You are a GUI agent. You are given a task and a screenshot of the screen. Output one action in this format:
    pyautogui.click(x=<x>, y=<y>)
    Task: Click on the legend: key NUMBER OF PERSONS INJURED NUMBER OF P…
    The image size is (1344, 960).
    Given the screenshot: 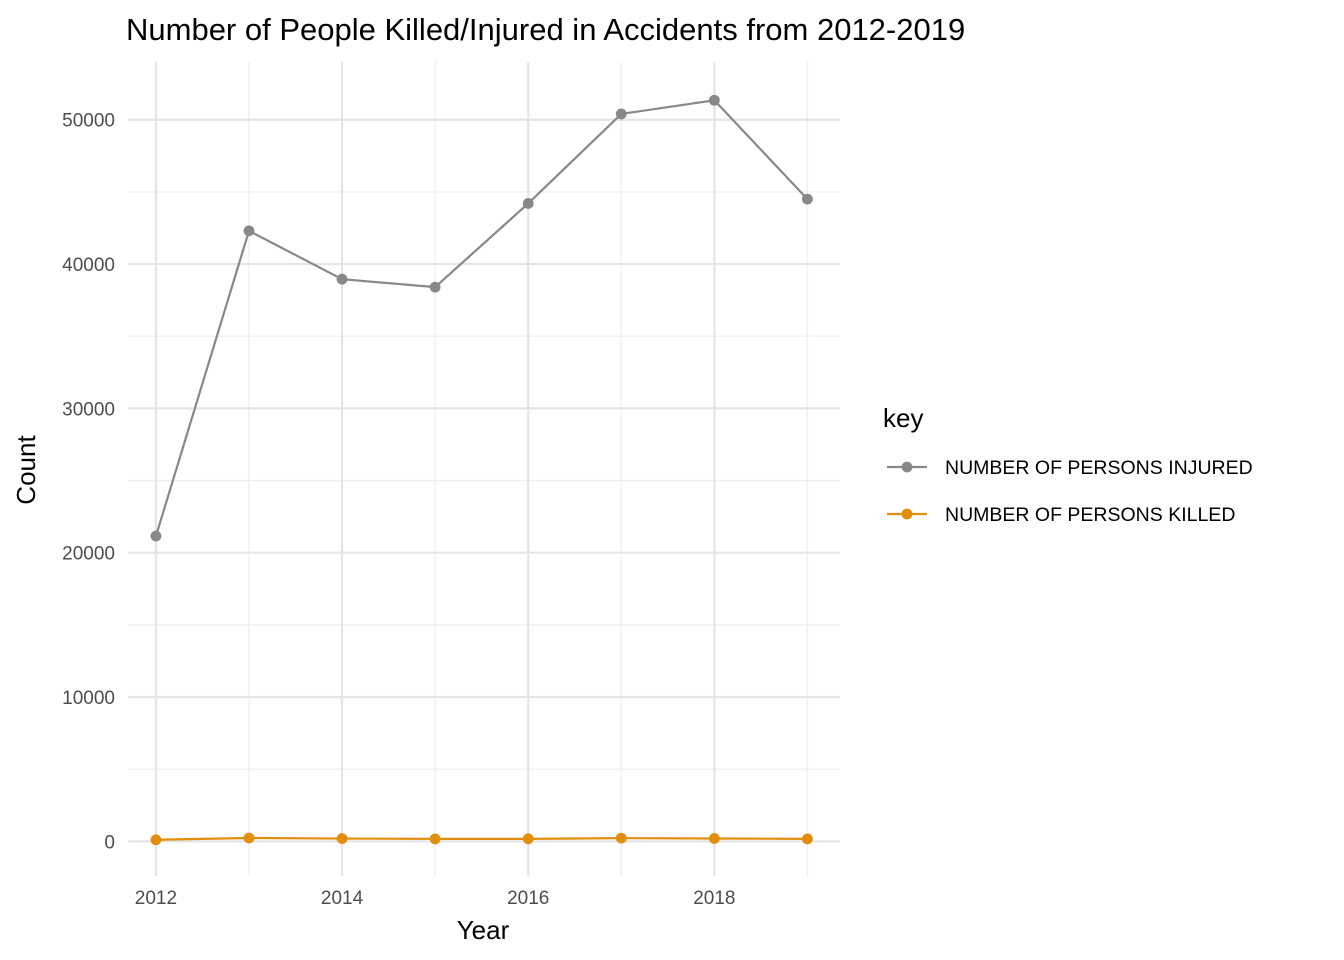 What is the action you would take?
    pyautogui.click(x=1068, y=464)
    